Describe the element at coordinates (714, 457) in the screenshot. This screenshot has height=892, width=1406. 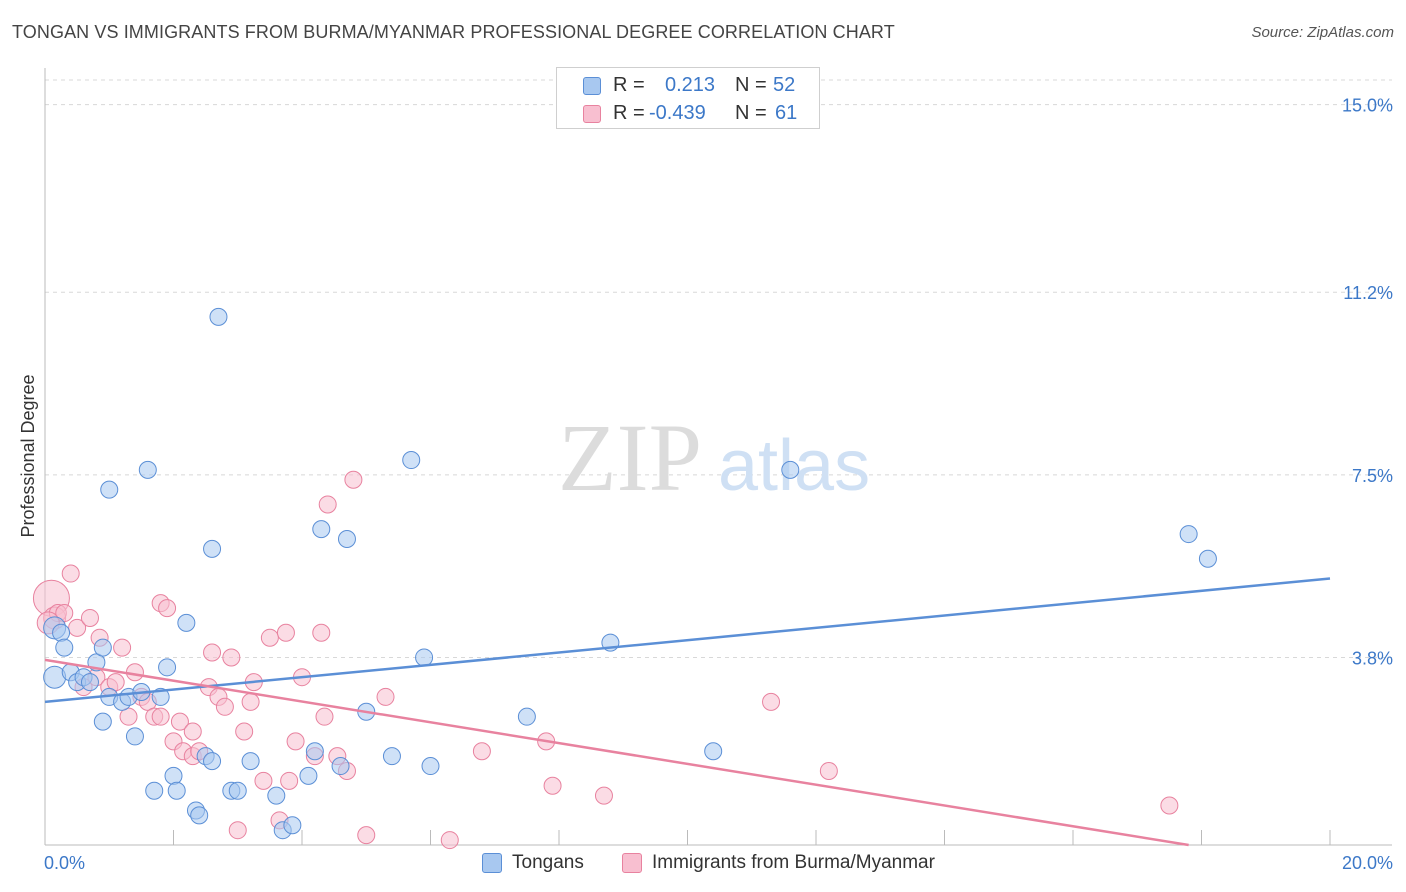
I see `watermark: ZIP atlas` at that location.